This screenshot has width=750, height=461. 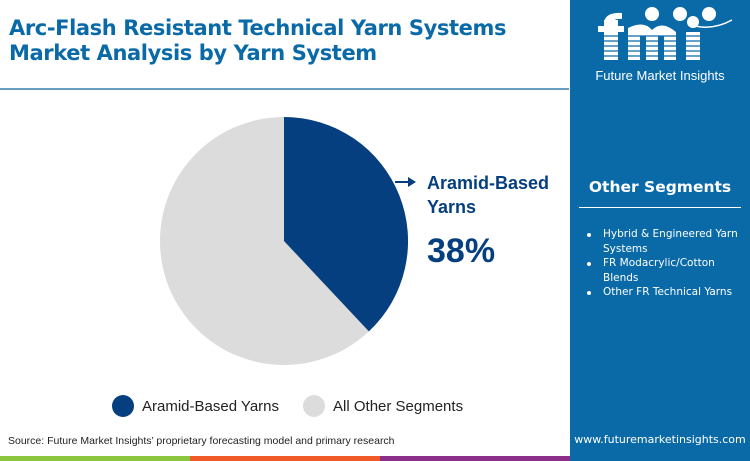 What do you see at coordinates (660, 75) in the screenshot?
I see `logo-text: Future Market Insights` at bounding box center [660, 75].